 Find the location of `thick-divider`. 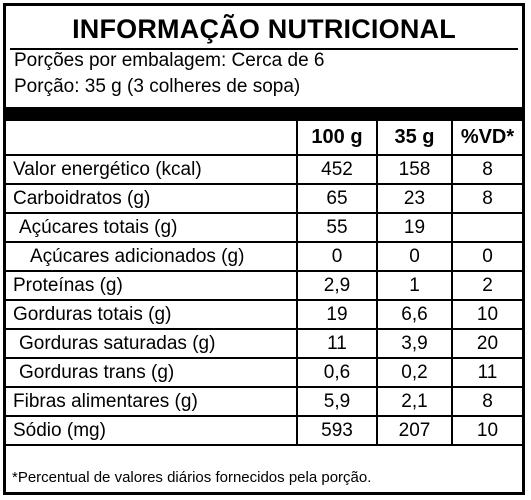

thick-divider is located at coordinates (264, 114).